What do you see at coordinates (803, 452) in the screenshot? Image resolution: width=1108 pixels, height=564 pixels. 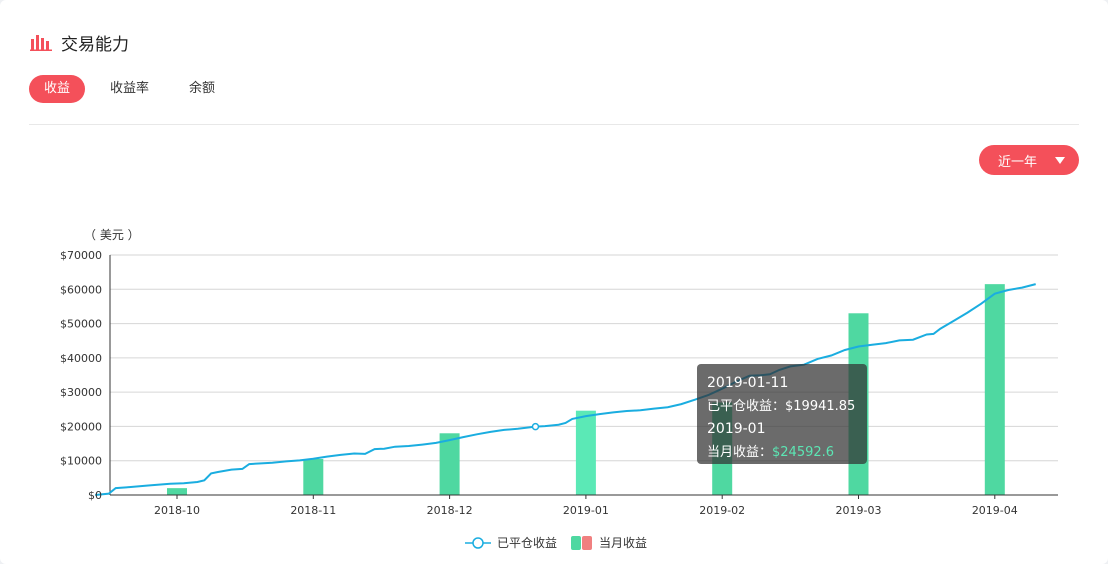 I see `tooltip-value-month: $24592.6` at bounding box center [803, 452].